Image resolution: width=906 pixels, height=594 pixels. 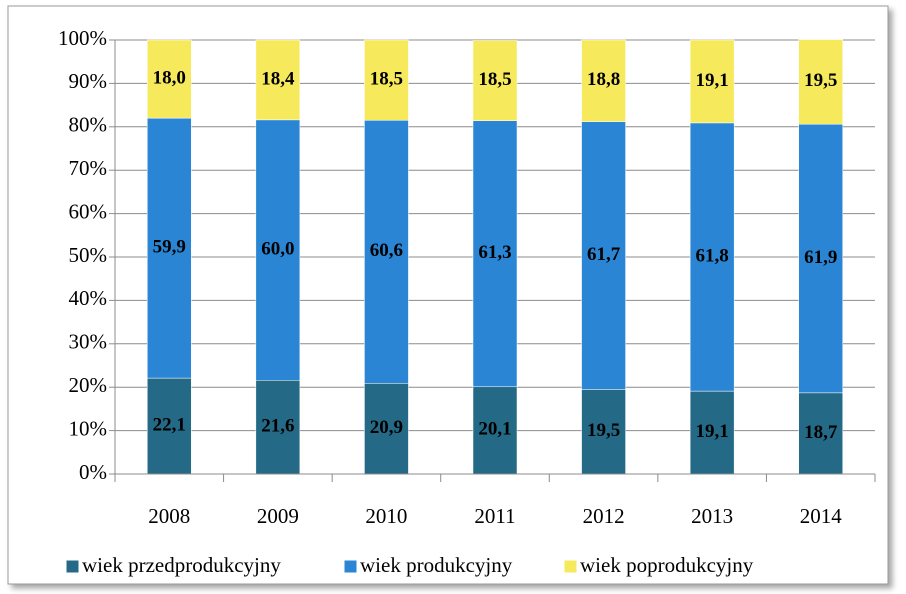 I want to click on data-label: 59,9, so click(x=169, y=246).